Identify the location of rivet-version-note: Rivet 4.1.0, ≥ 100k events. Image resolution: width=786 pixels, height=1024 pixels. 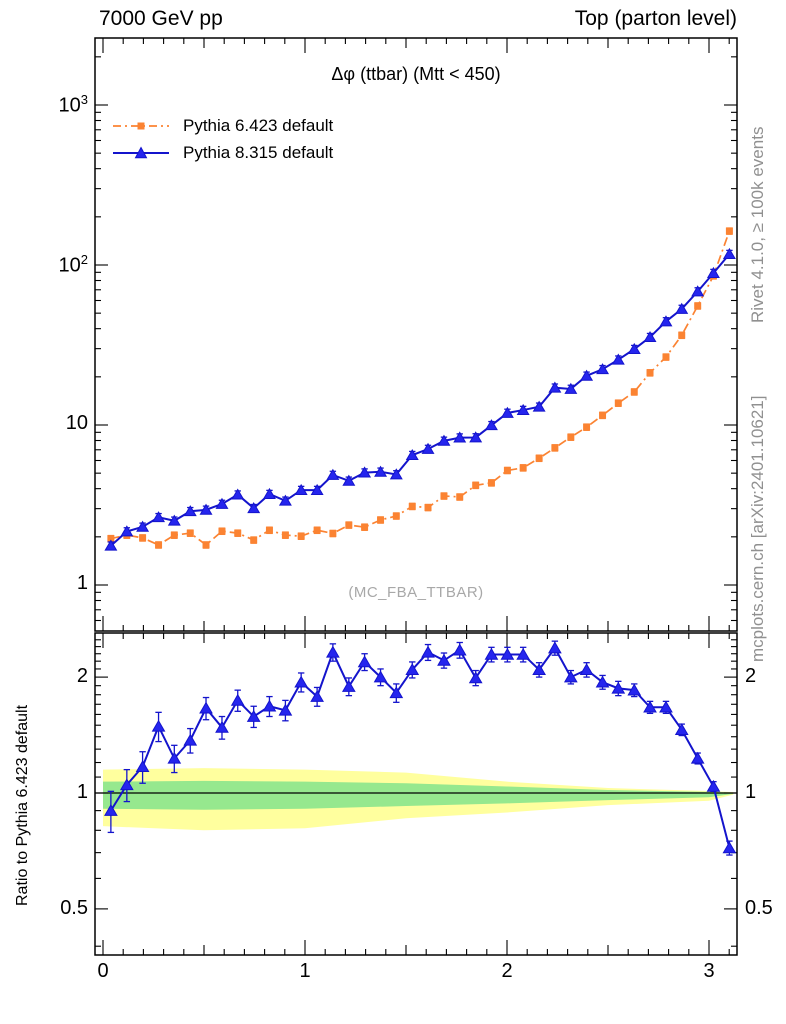
(757, 224).